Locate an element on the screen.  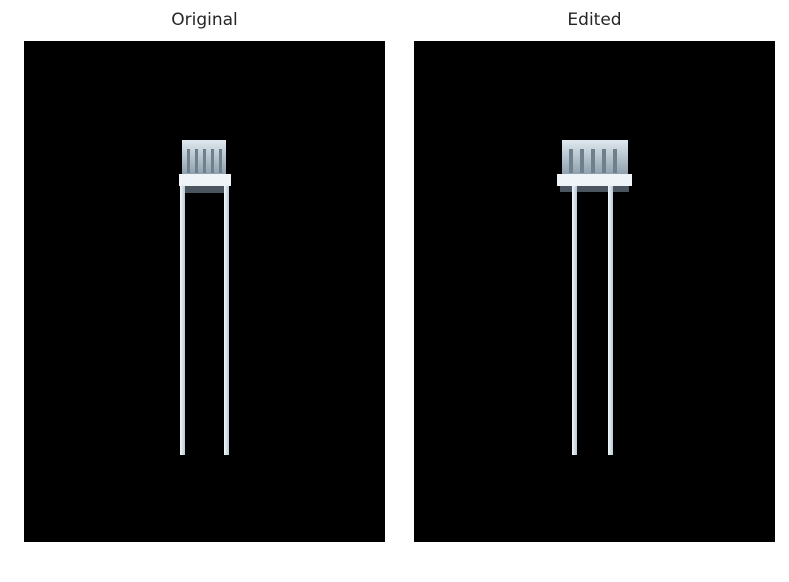
original-chair is located at coordinates (205, 297).